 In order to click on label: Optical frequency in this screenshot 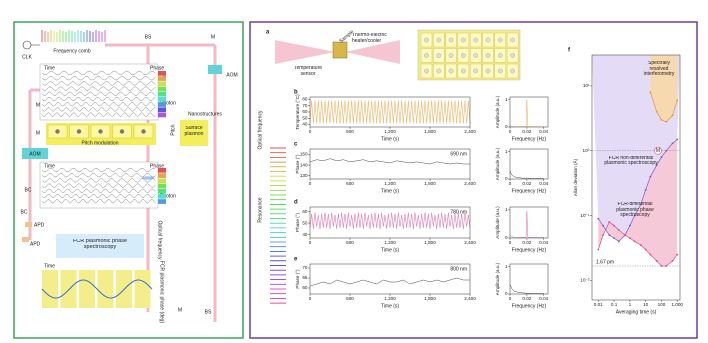, I will do `click(260, 129)`.